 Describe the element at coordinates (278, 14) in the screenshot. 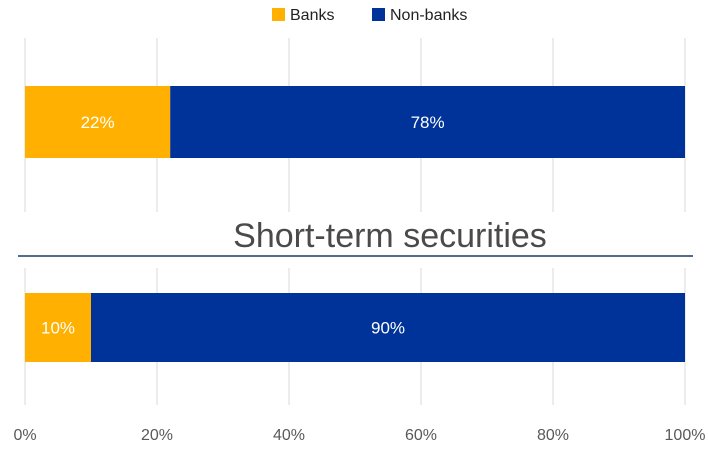

I see `legend-swatch-banks` at that location.